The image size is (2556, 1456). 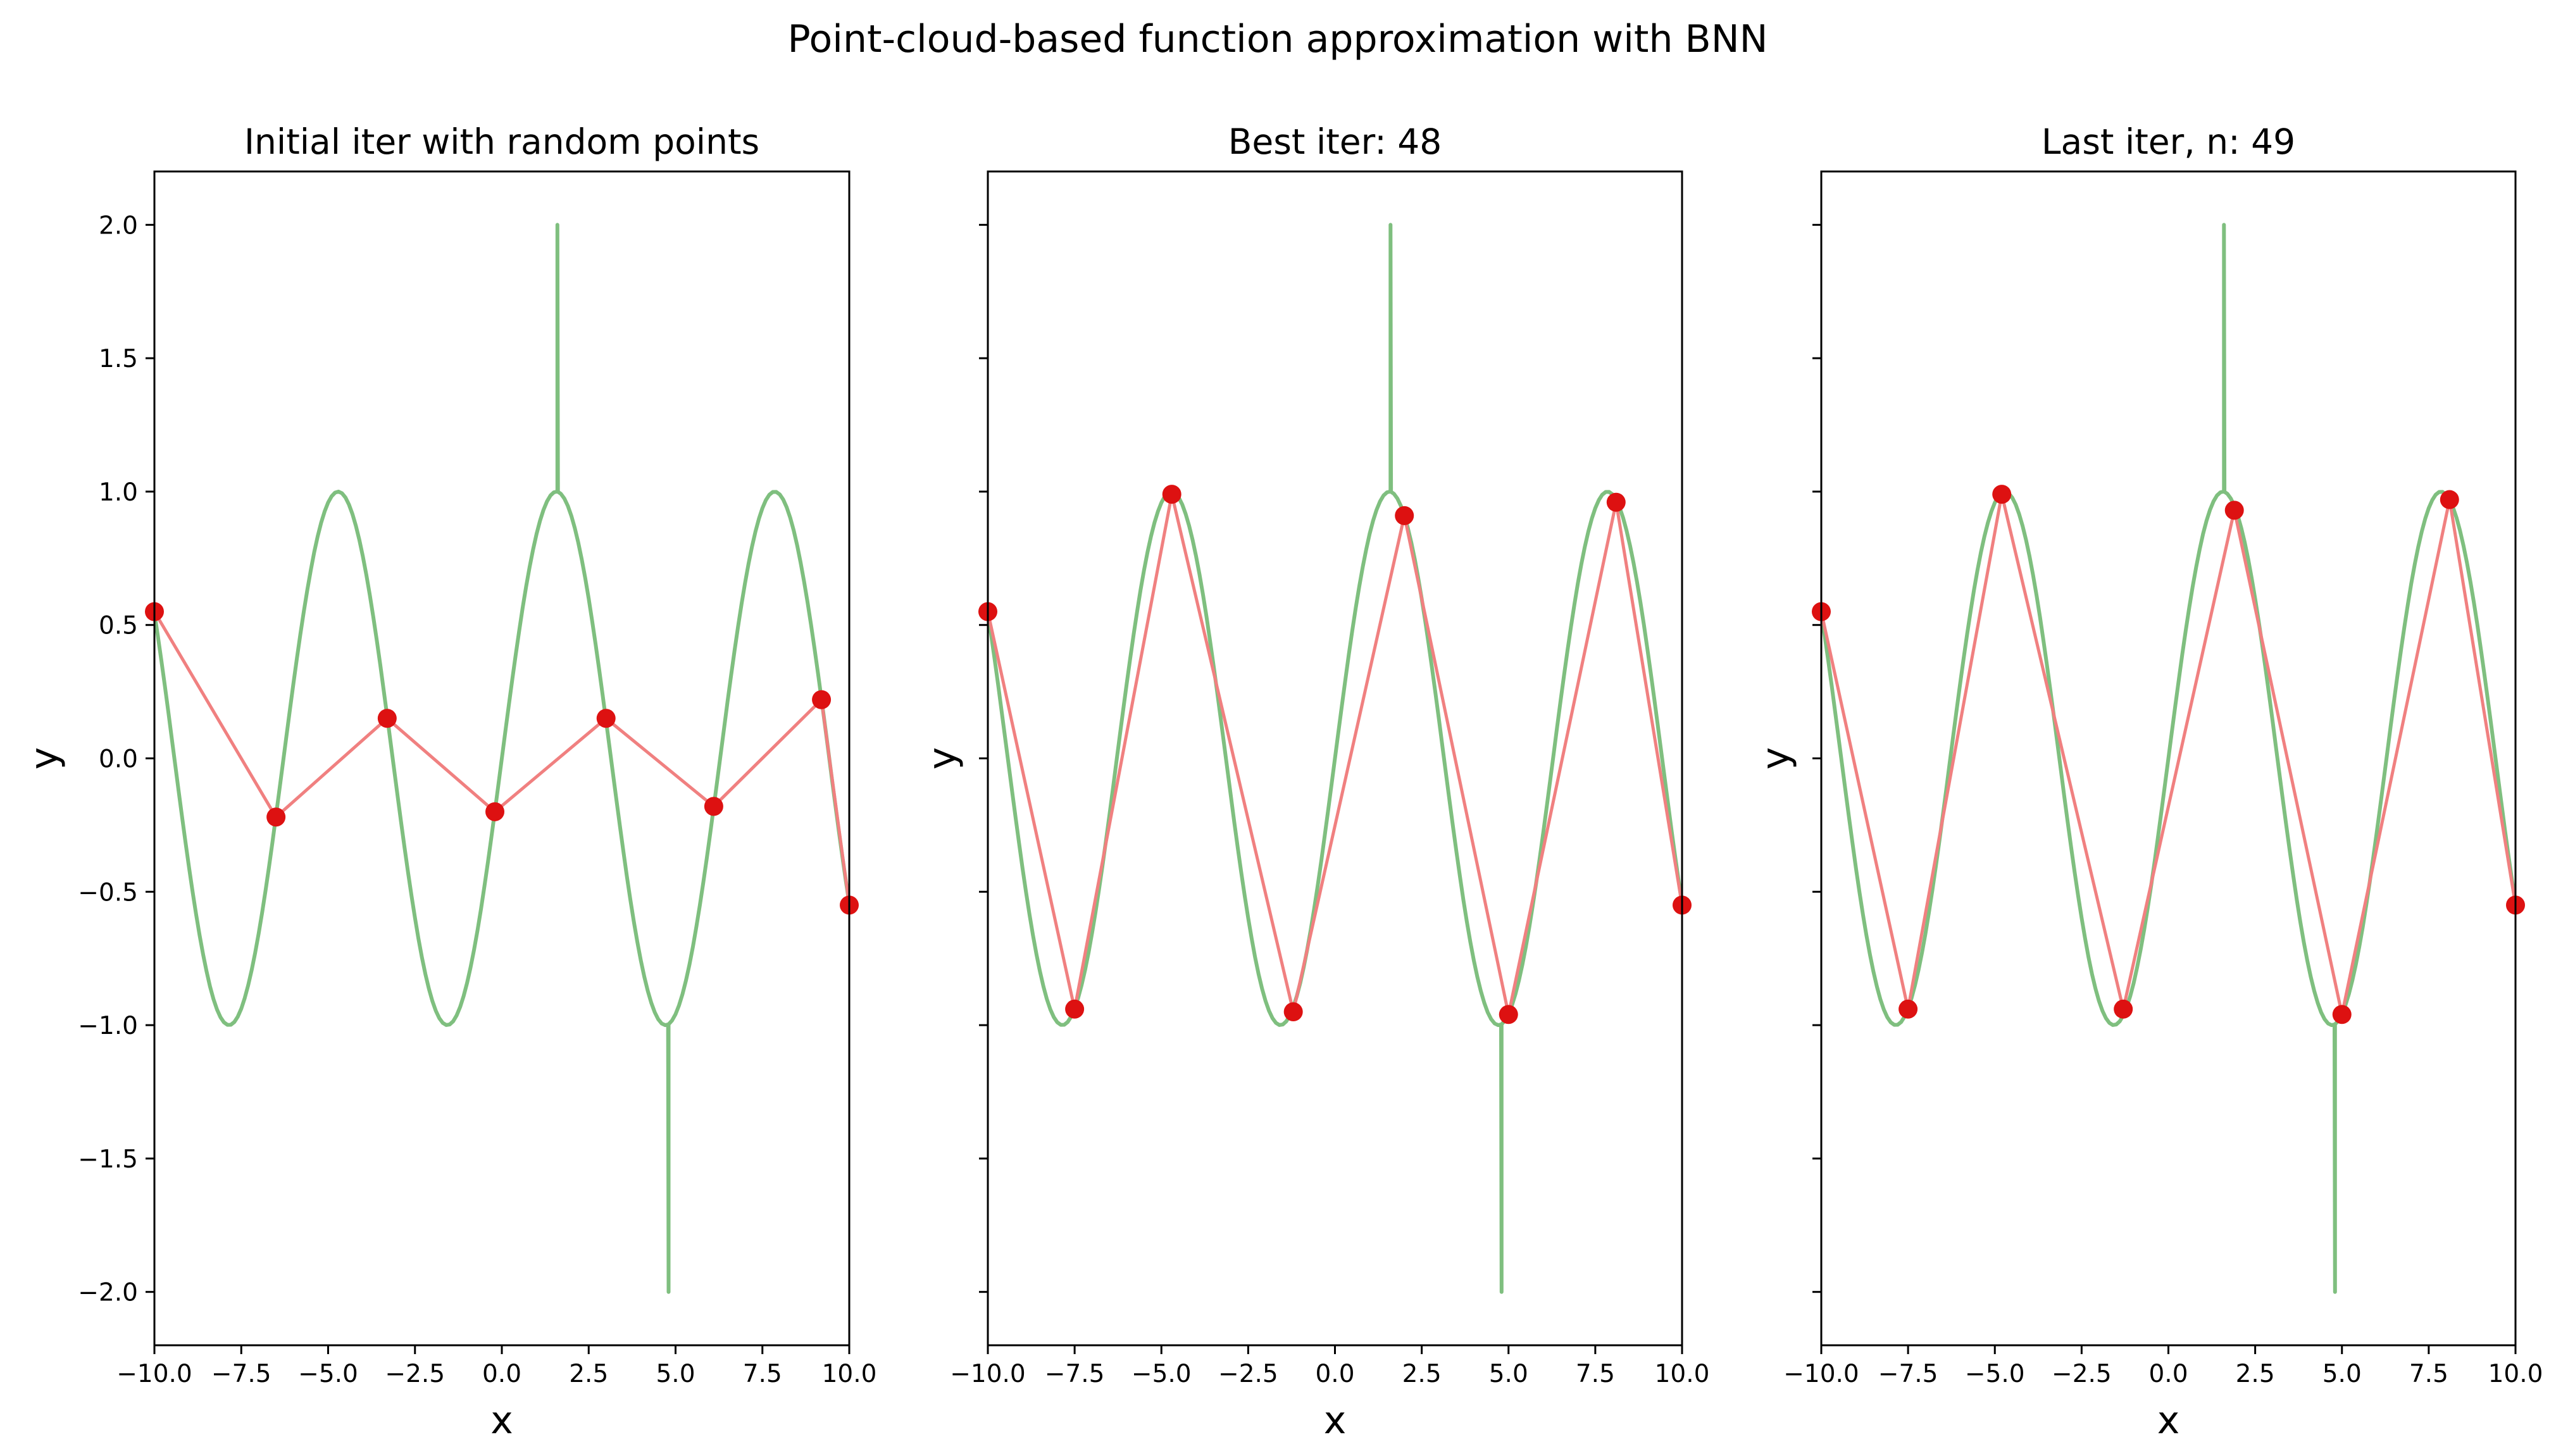 I want to click on subplot-title: Initial iter with random points, so click(x=502, y=141).